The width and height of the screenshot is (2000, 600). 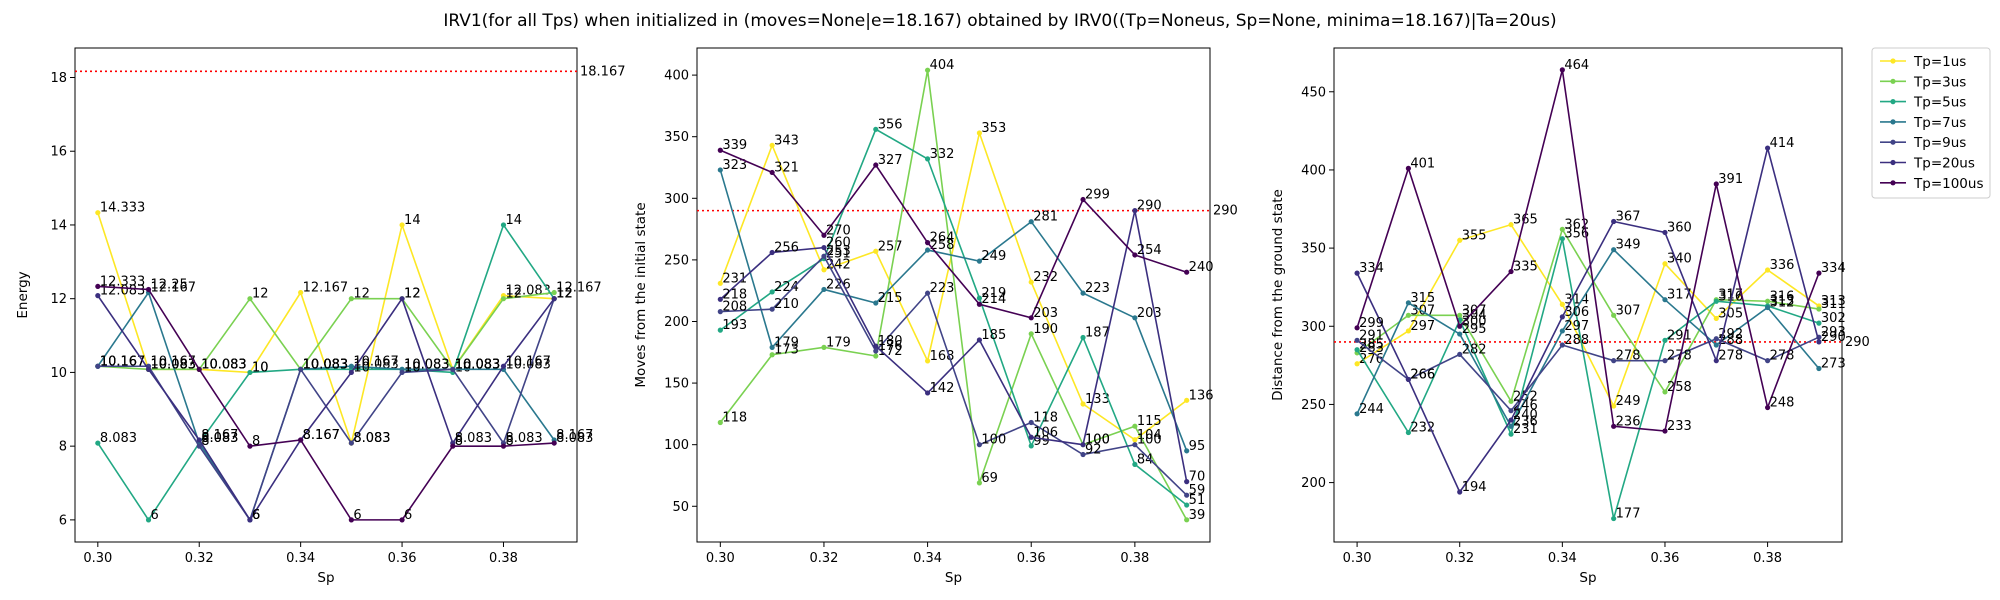 What do you see at coordinates (1371, 345) in the screenshot?
I see `data-label: 285` at bounding box center [1371, 345].